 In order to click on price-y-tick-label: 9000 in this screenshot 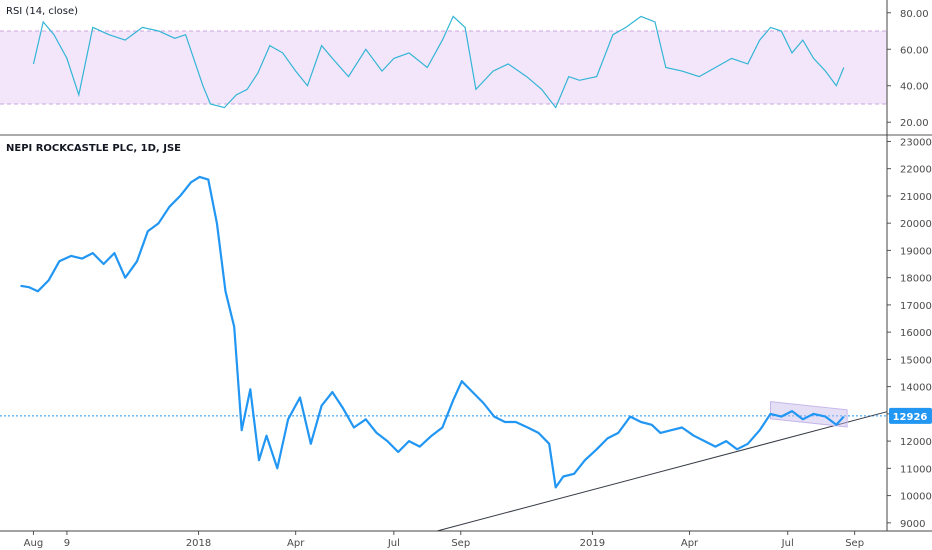, I will do `click(912, 524)`.